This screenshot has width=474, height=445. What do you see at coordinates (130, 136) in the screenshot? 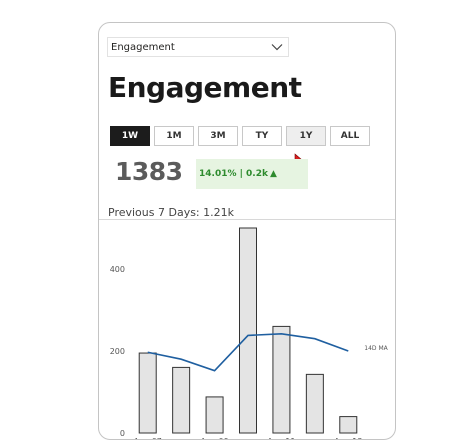
I see `period-button-1w: 1W` at bounding box center [130, 136].